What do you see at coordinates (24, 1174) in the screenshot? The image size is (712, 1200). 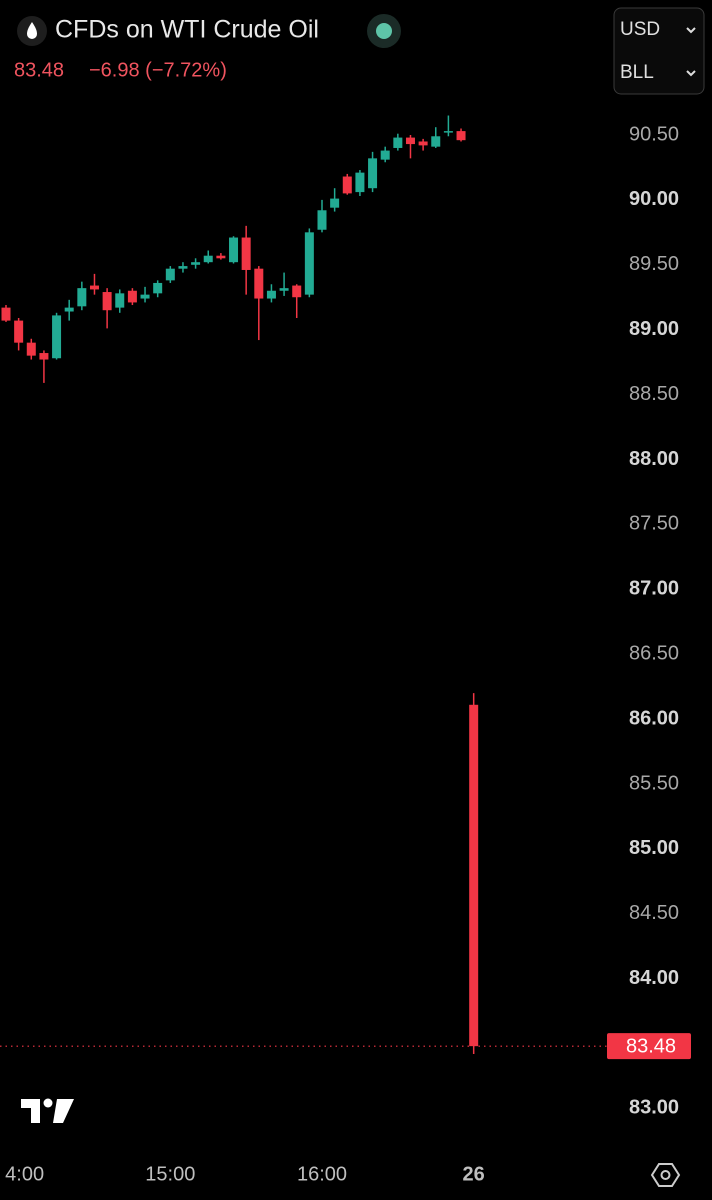 I see `x-tick-label: 4:00` at bounding box center [24, 1174].